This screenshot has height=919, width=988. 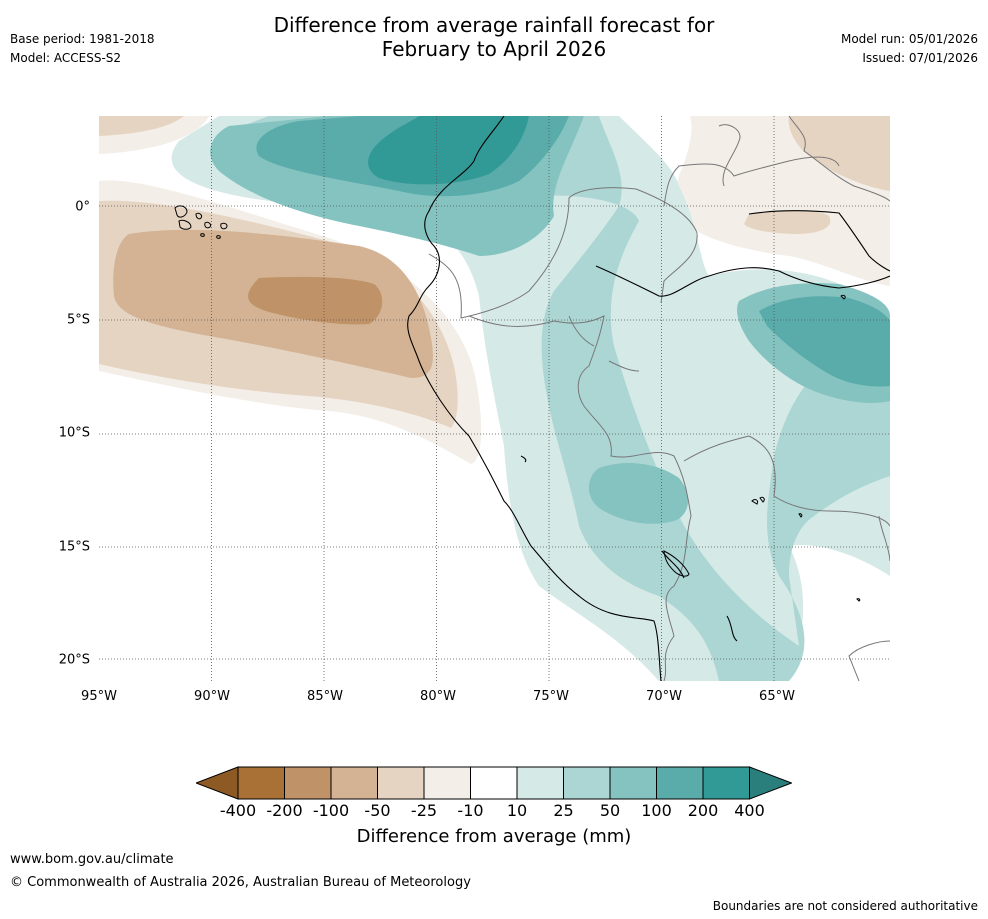 I want to click on model-run-label: Model run: 05/01/2026, so click(x=909, y=39).